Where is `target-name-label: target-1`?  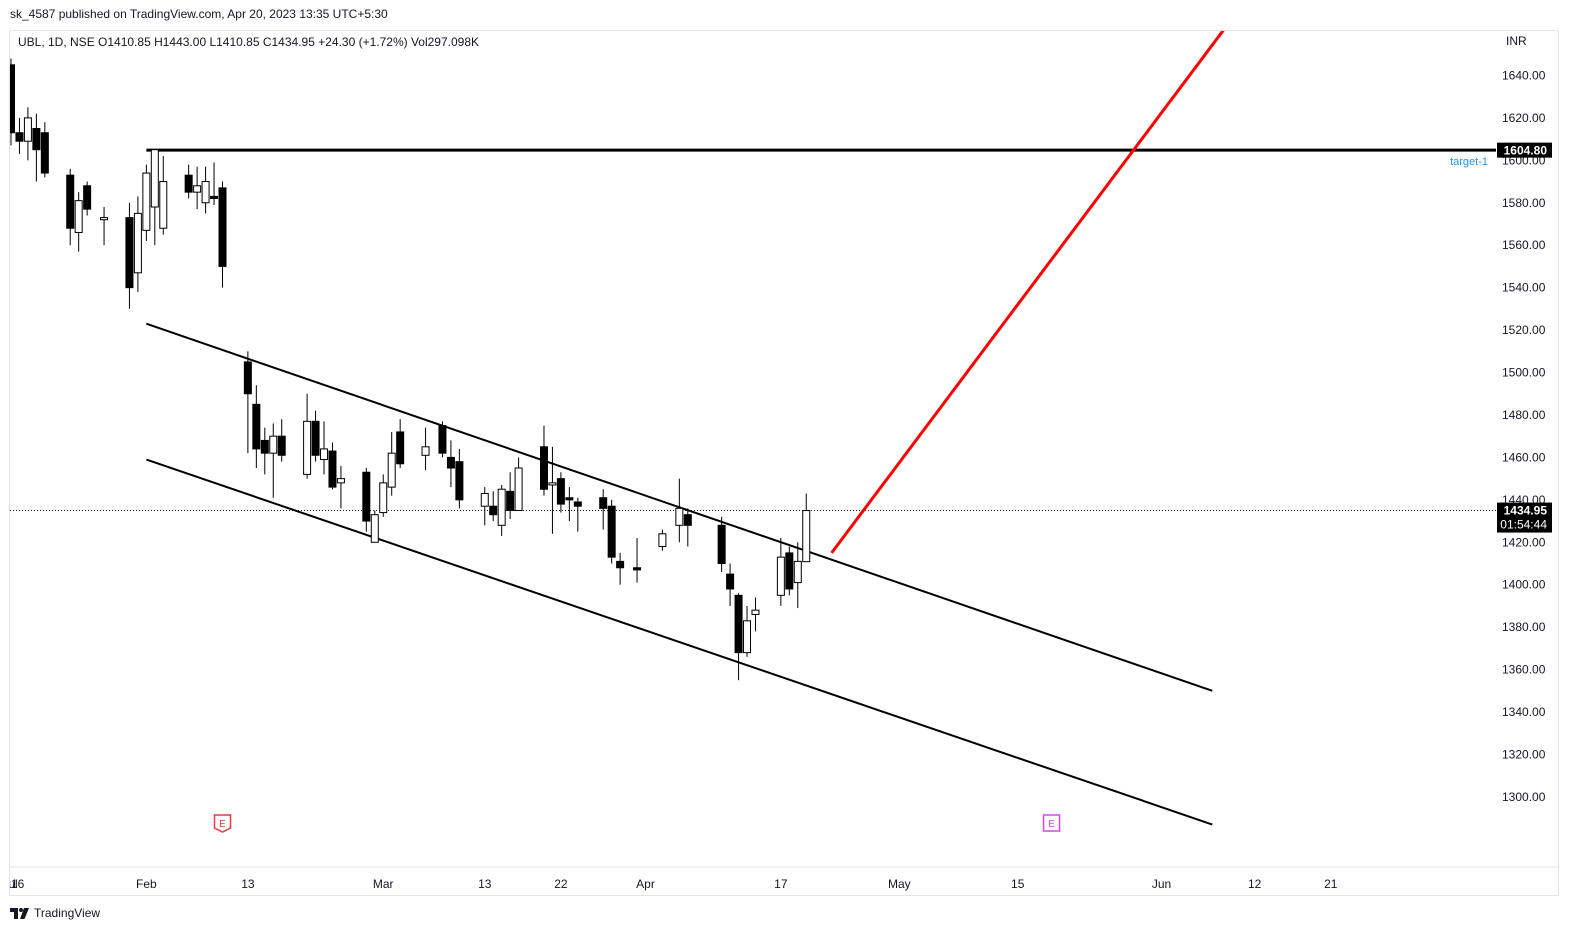 target-name-label: target-1 is located at coordinates (1469, 162).